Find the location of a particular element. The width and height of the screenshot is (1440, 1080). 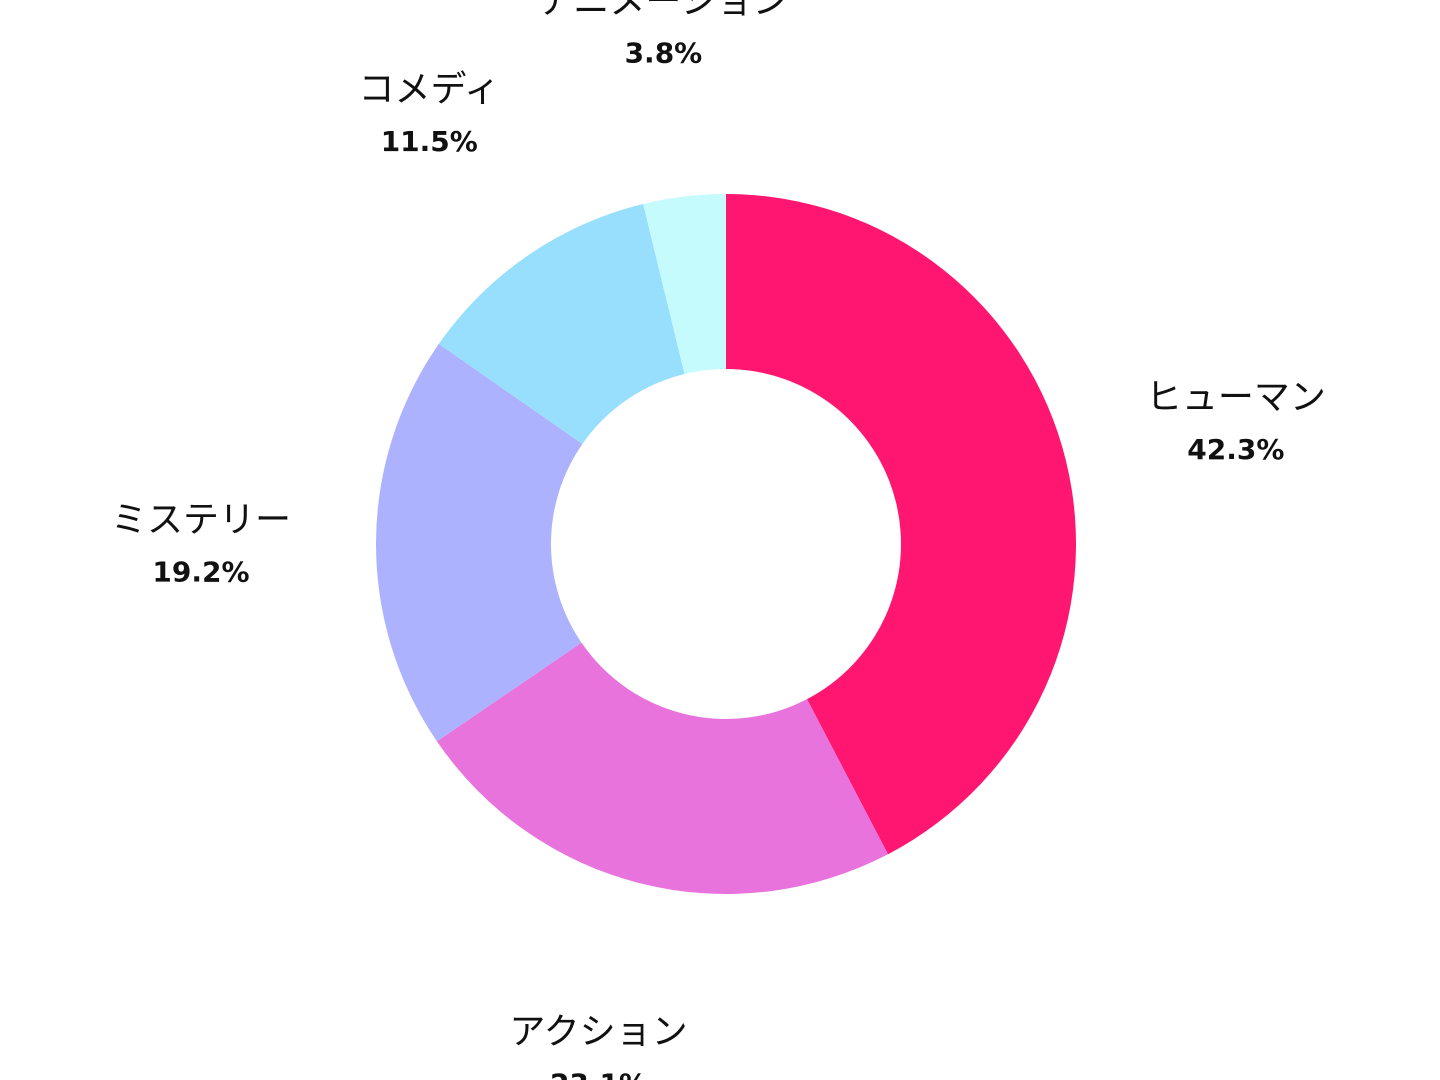

slice-value-4: 11.5% is located at coordinates (429, 141).